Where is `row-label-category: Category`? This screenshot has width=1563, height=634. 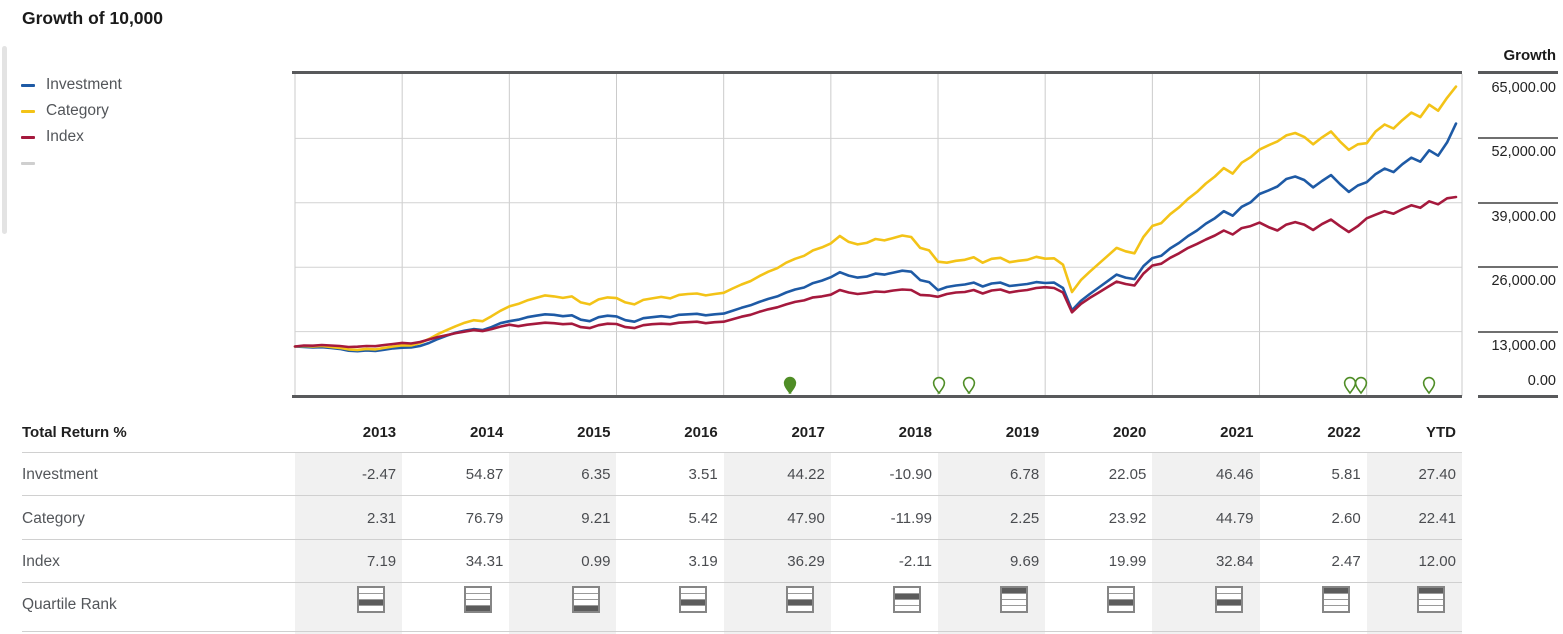 row-label-category: Category is located at coordinates (53, 518).